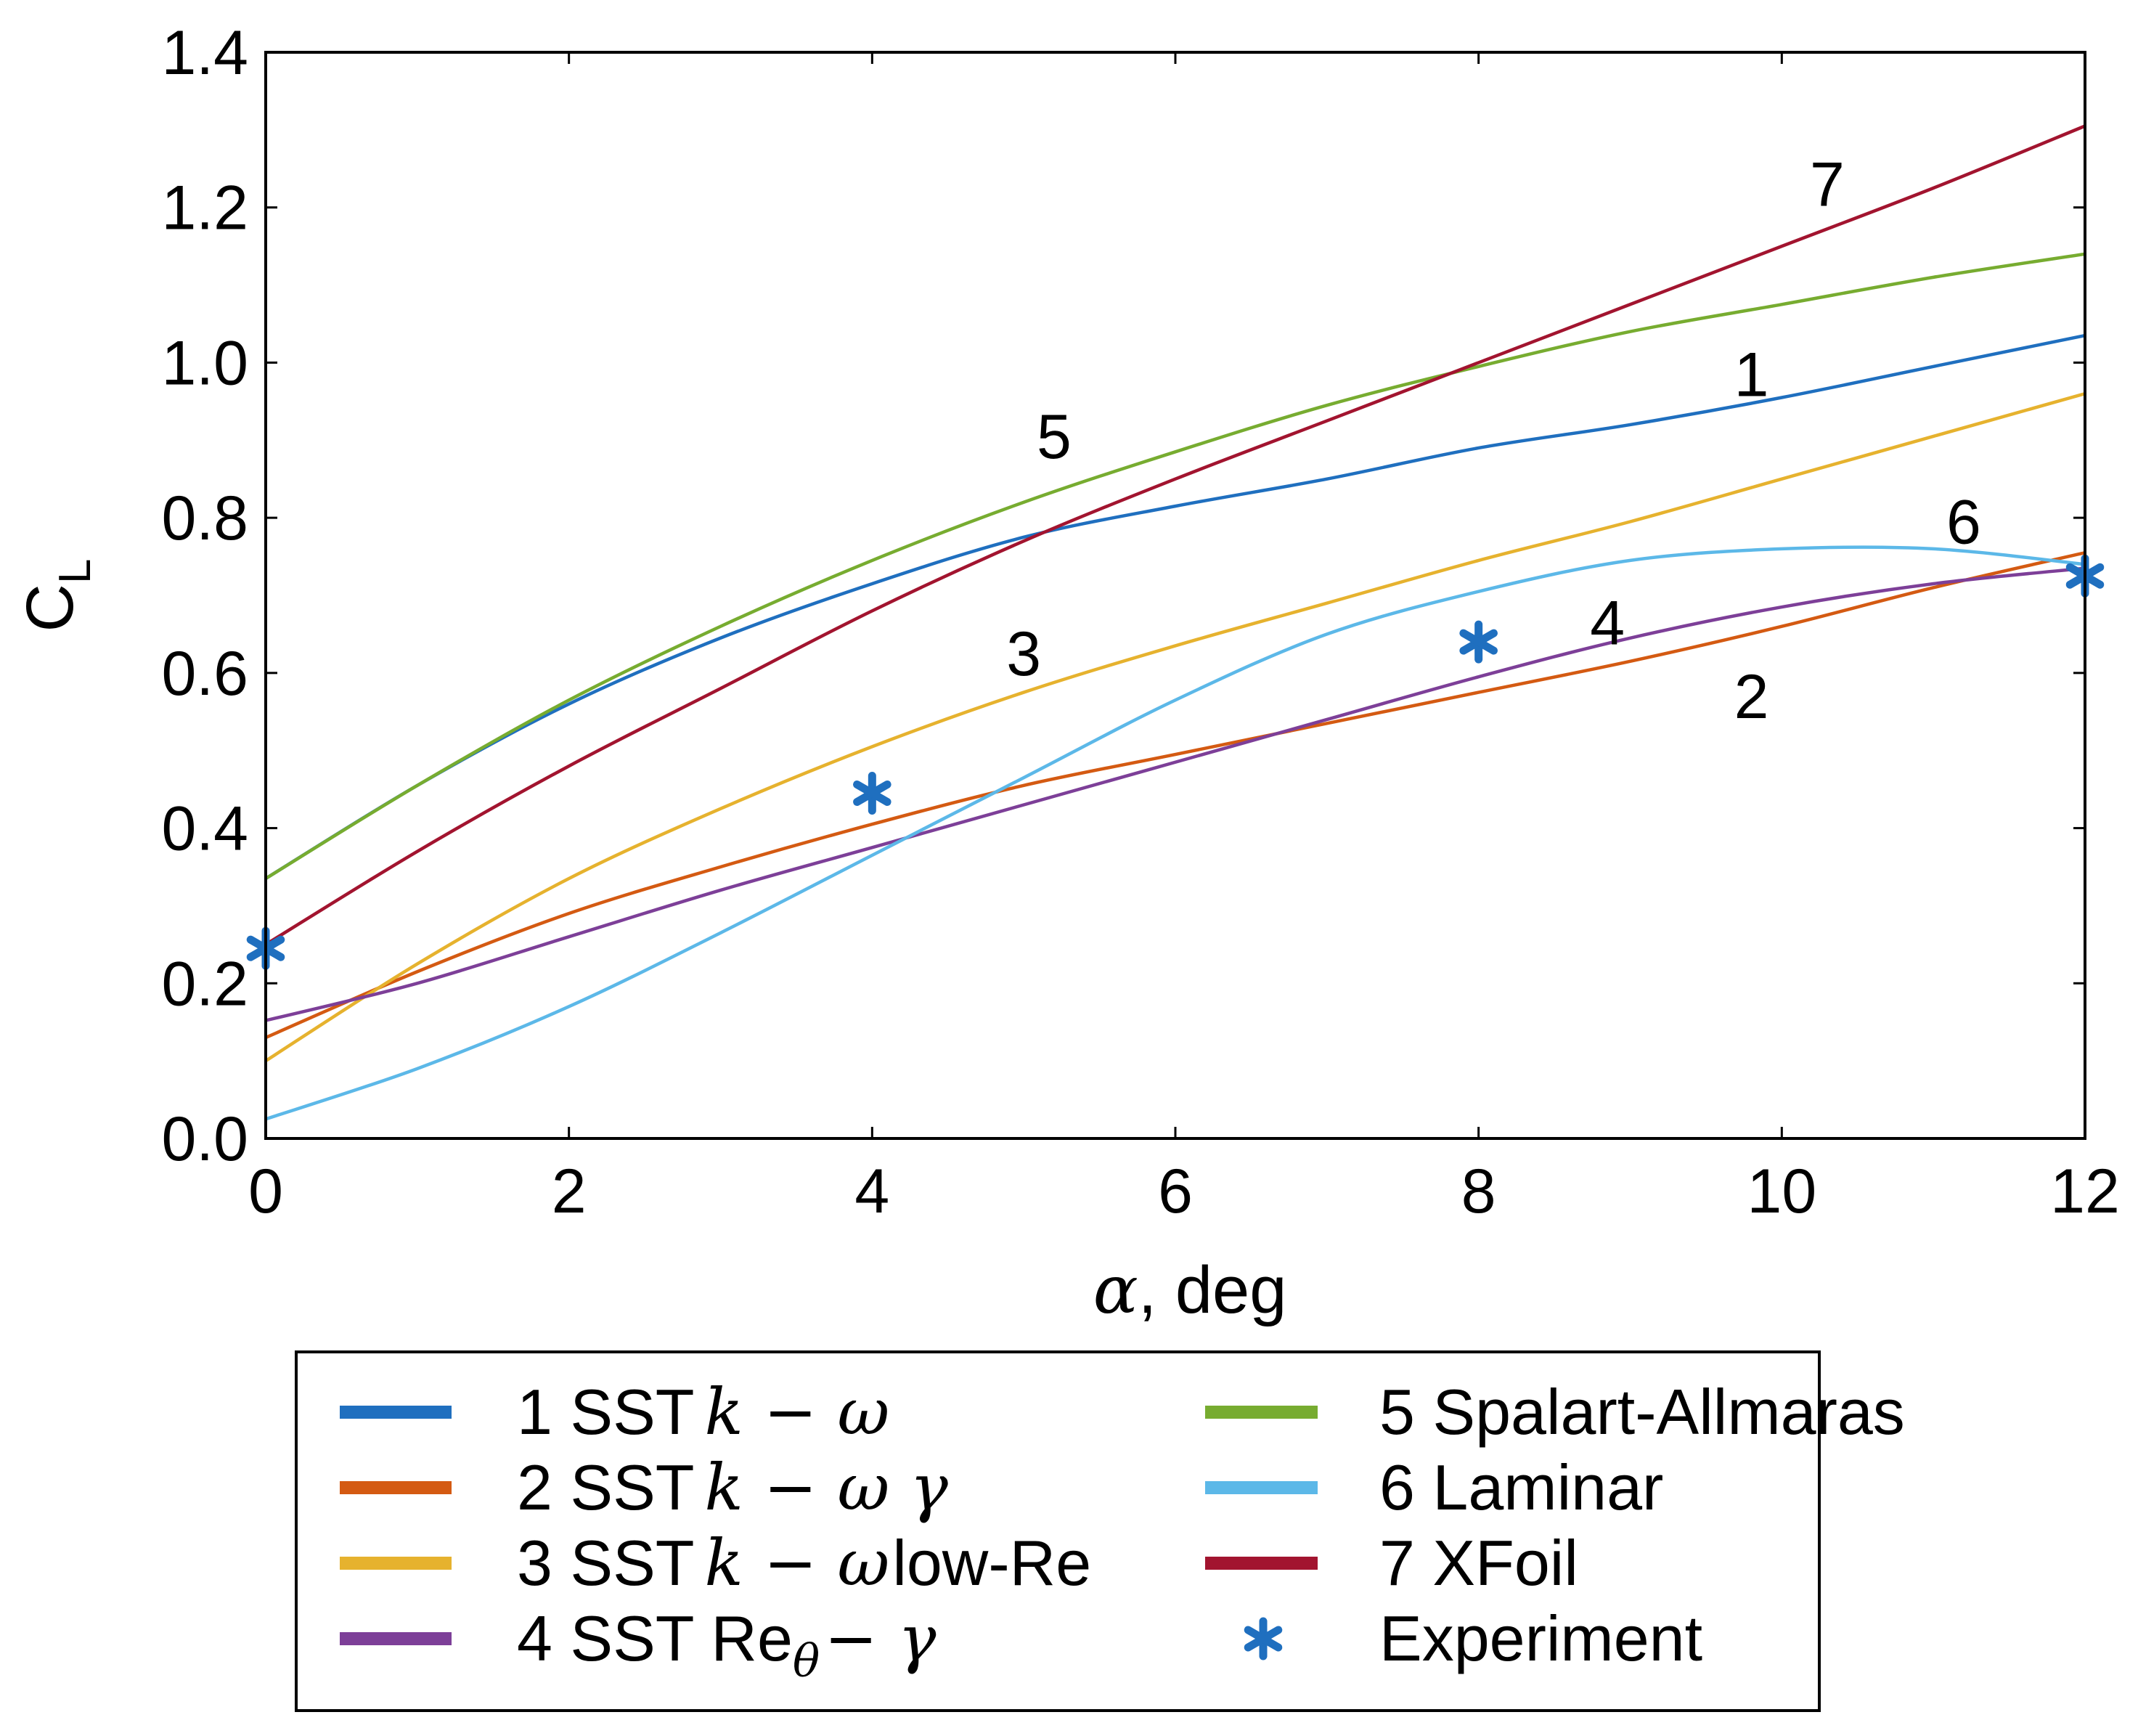 This screenshot has width=2138, height=1736. I want to click on x-tick-label: 6, so click(1176, 1191).